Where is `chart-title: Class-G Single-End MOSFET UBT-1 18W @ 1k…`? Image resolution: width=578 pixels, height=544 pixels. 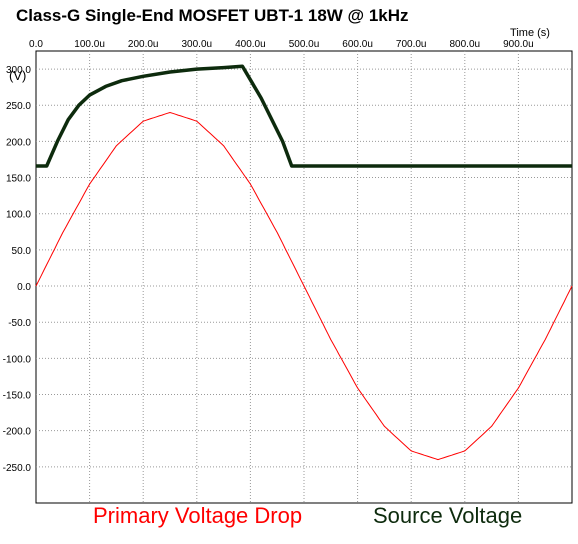
chart-title: Class-G Single-End MOSFET UBT-1 18W @ 1k… is located at coordinates (212, 15).